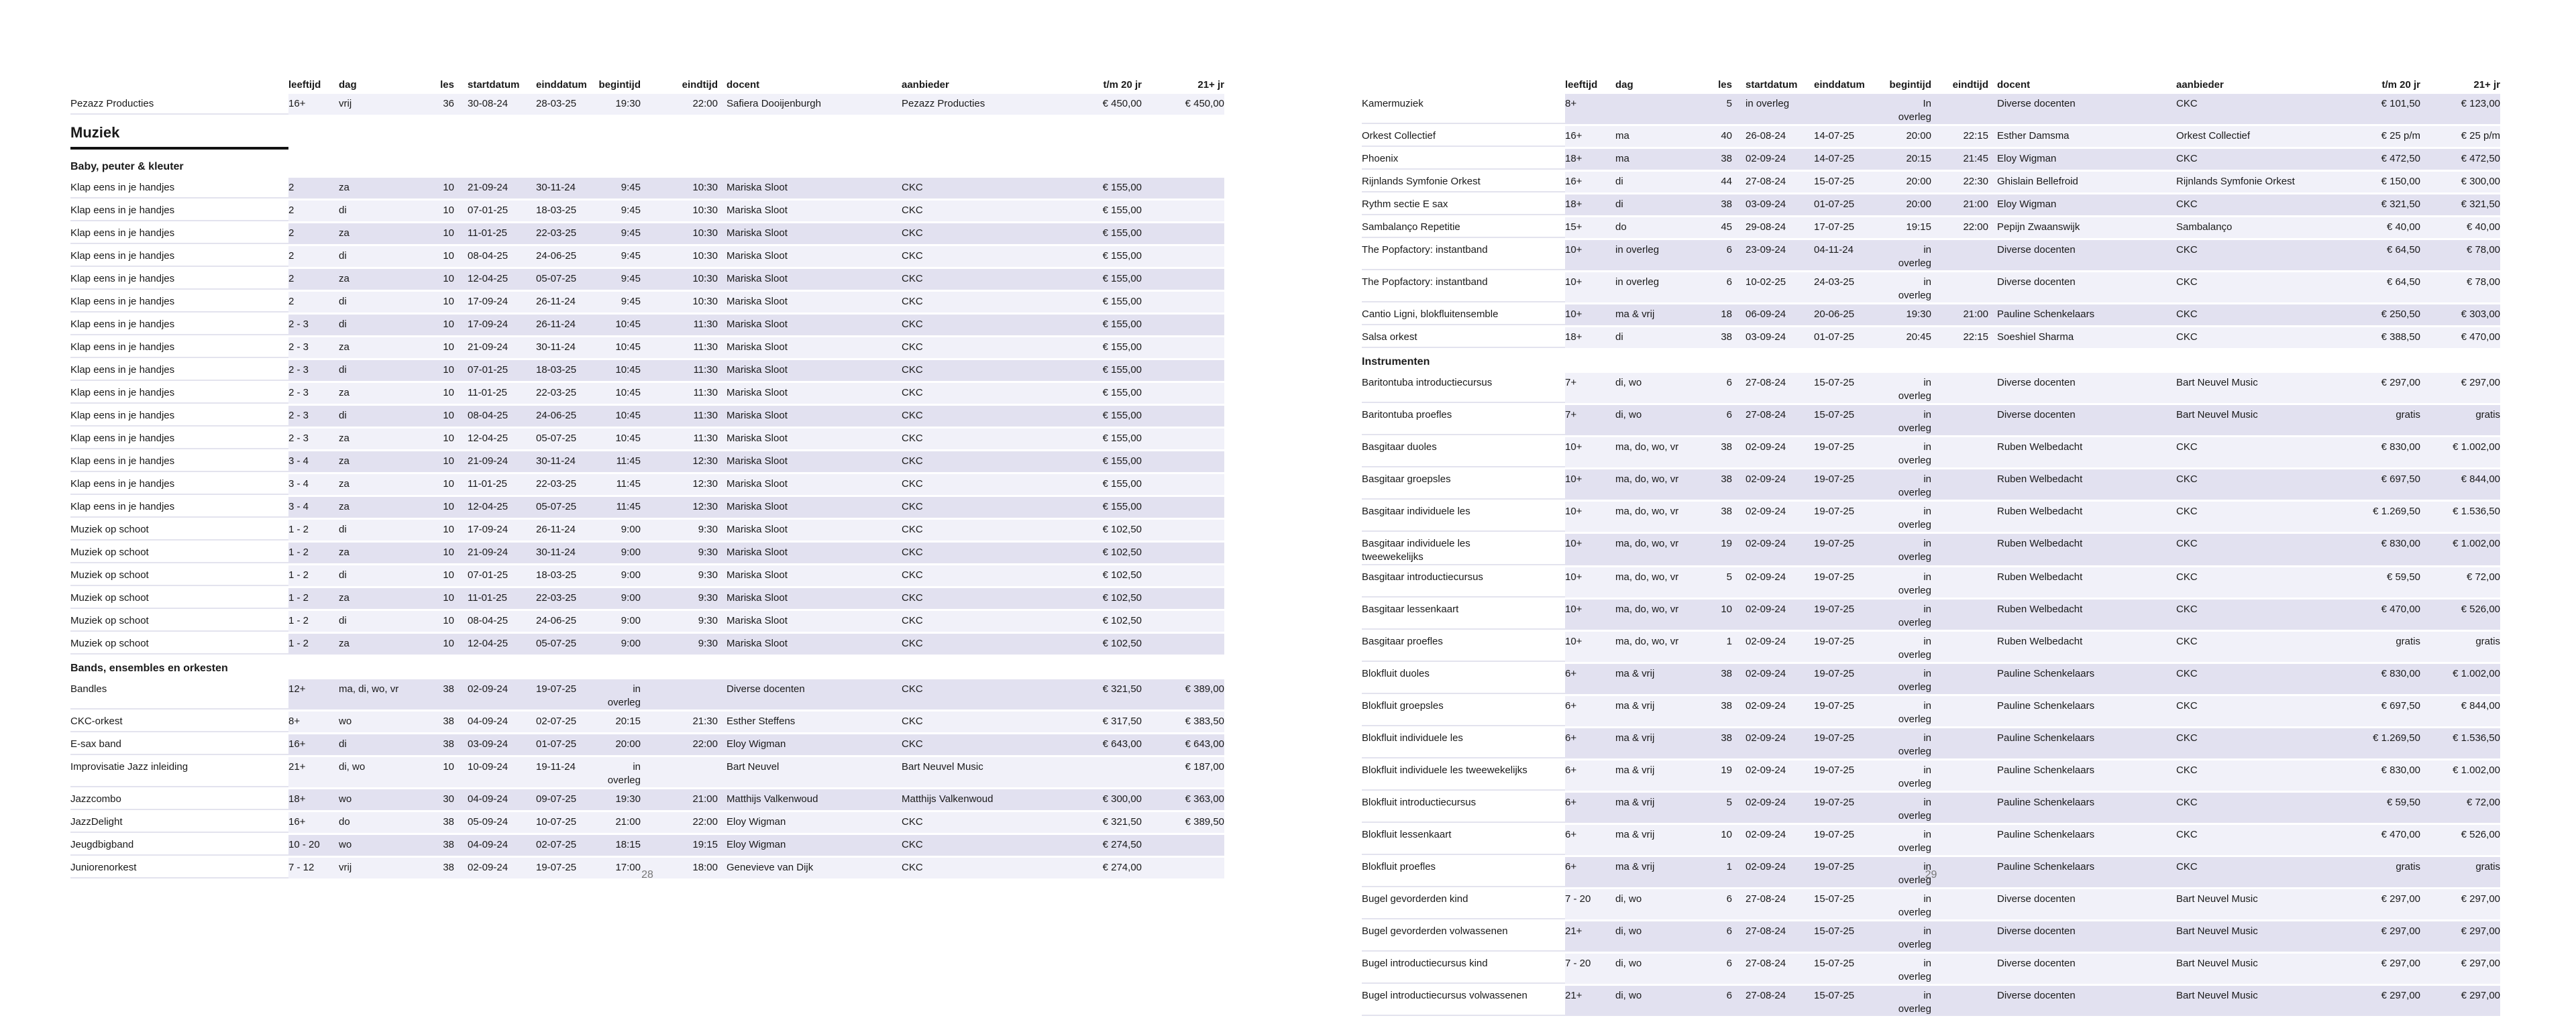 The width and height of the screenshot is (2576, 1018). I want to click on table-cell: di, so click(378, 745).